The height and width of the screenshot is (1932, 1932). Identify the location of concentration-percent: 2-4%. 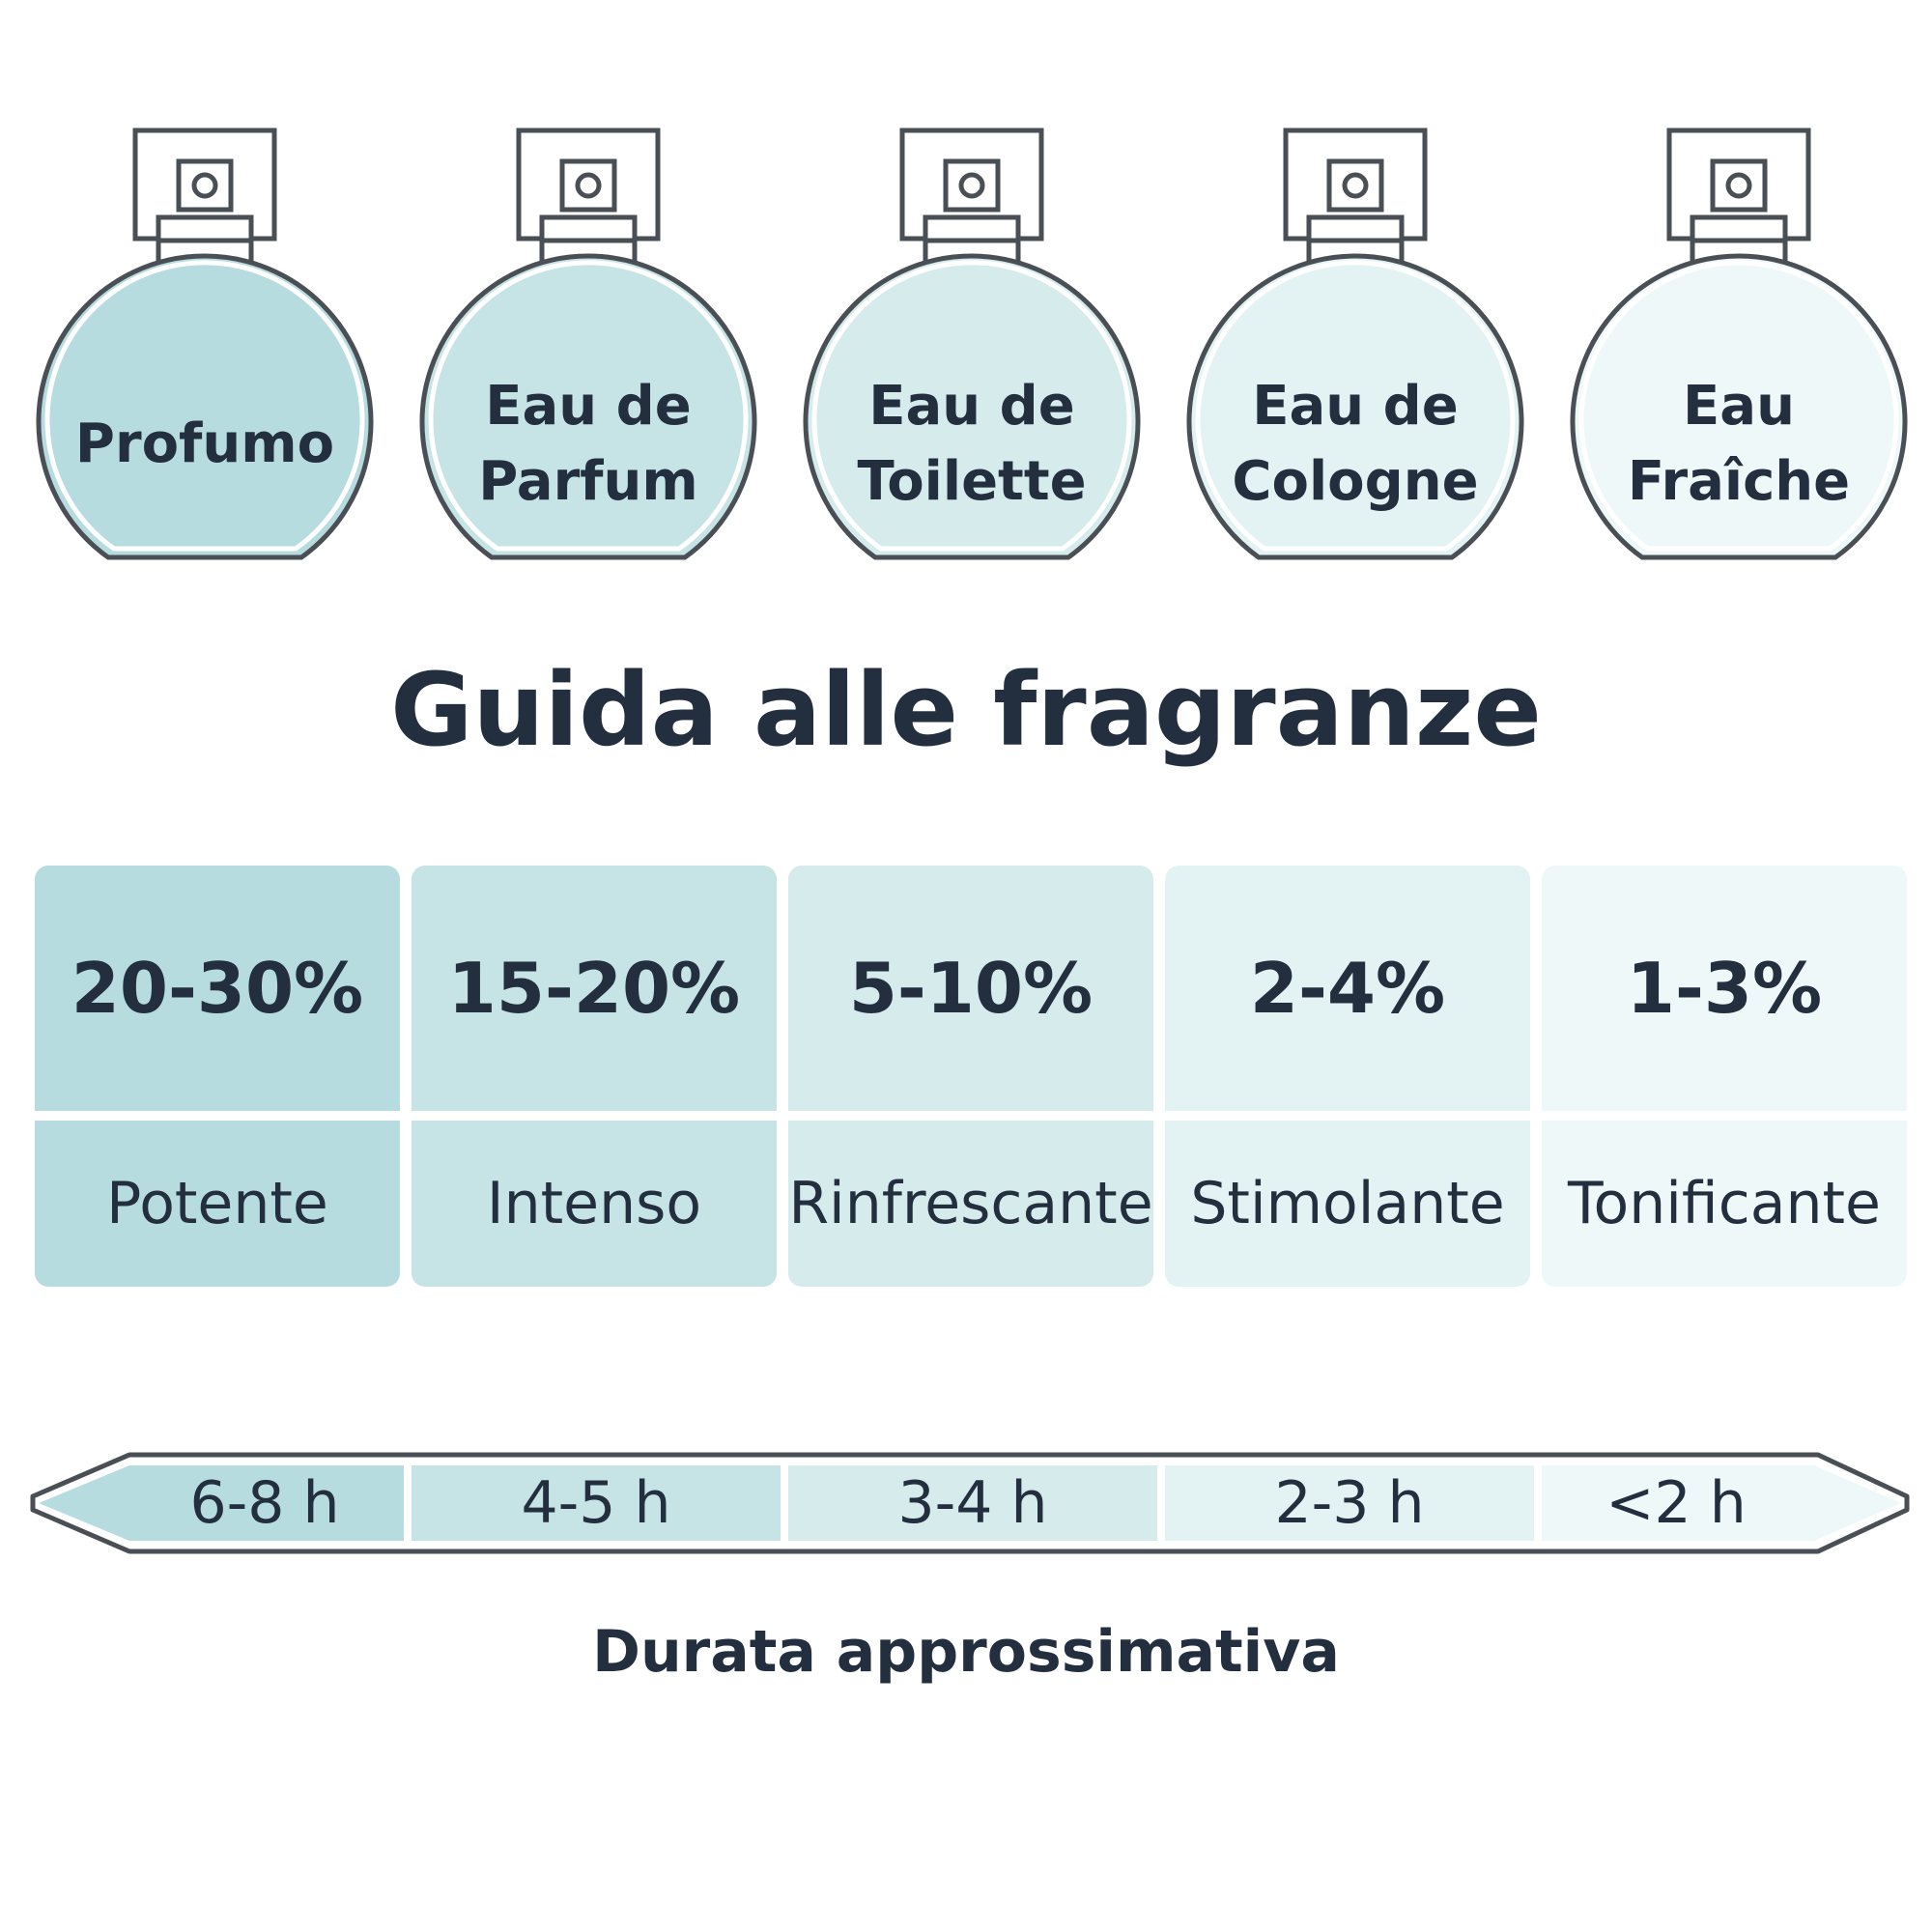
(1347, 988).